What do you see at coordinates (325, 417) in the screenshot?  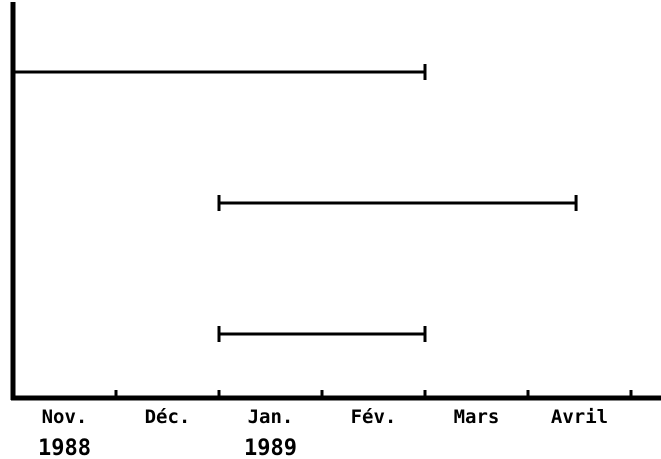 I see `x-tick-labels: Nov. Déc. Jan. Fév. Mars Avril` at bounding box center [325, 417].